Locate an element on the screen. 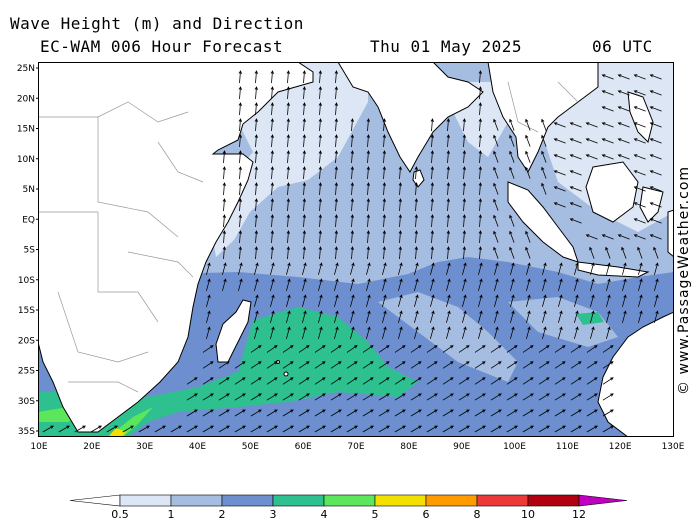 Image resolution: width=700 pixels, height=525 pixels. map-title: Wave Height (m) and Direction is located at coordinates (157, 23).